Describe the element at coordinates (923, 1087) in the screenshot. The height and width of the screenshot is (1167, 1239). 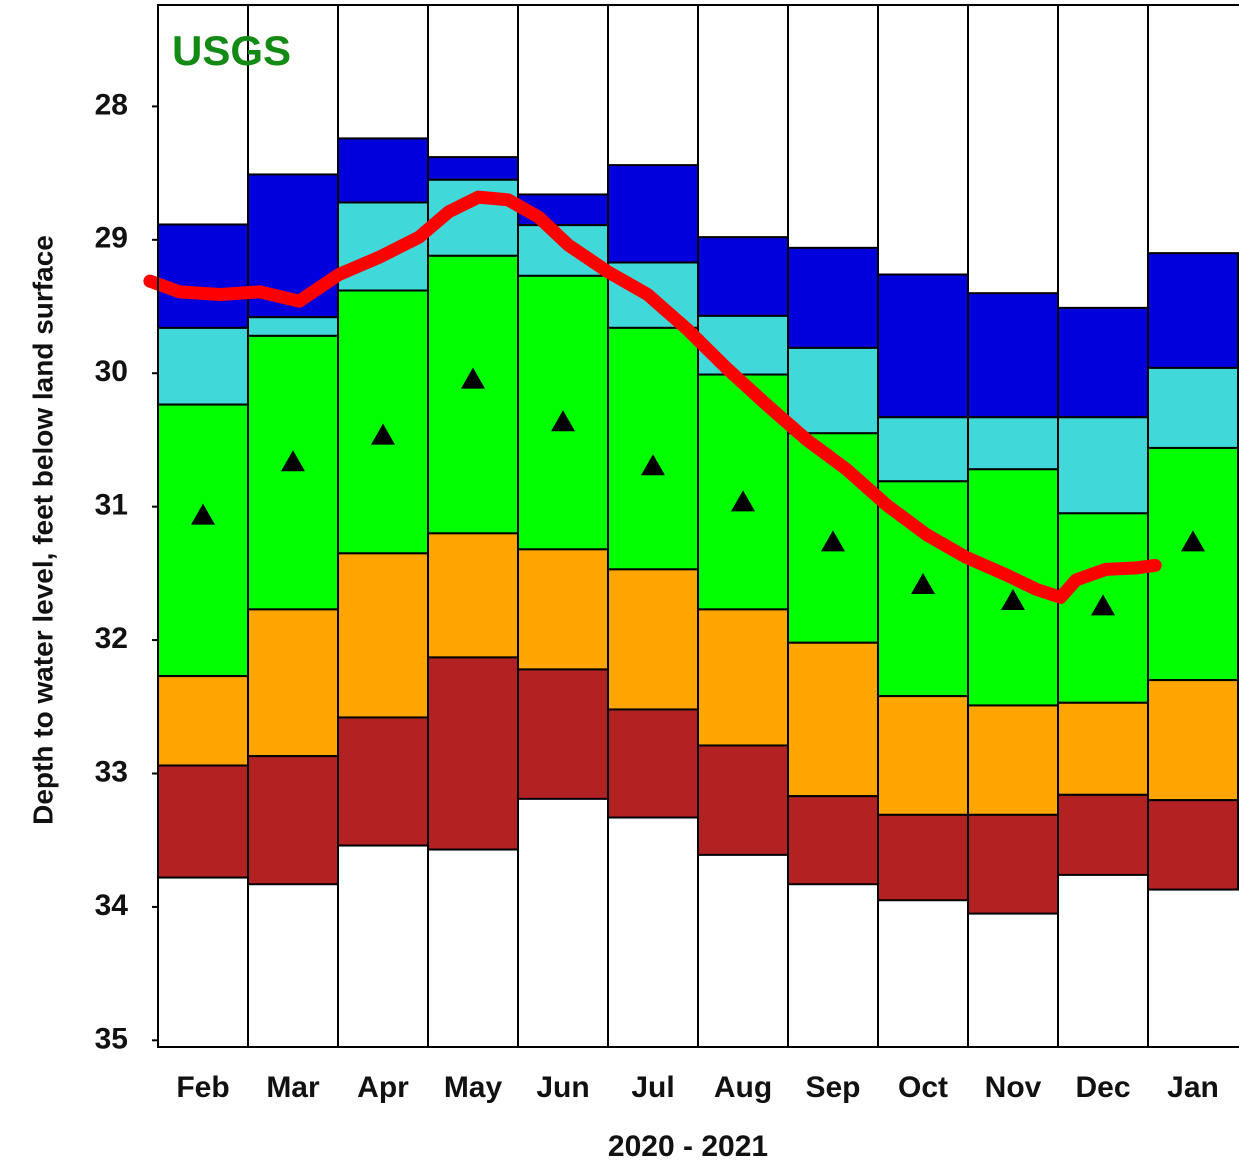
I see `x-tick-label: Oct` at that location.